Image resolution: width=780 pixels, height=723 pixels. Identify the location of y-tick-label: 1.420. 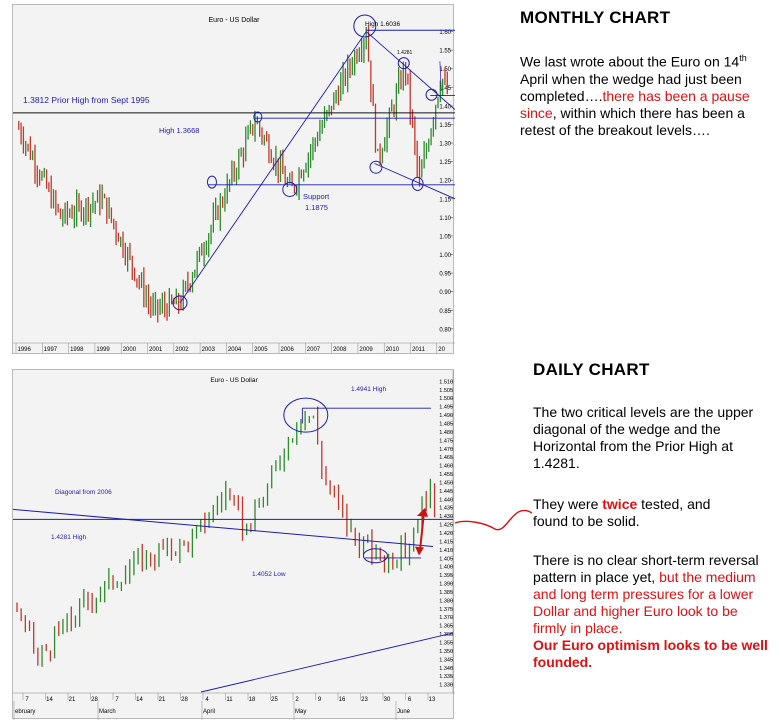
(446, 534).